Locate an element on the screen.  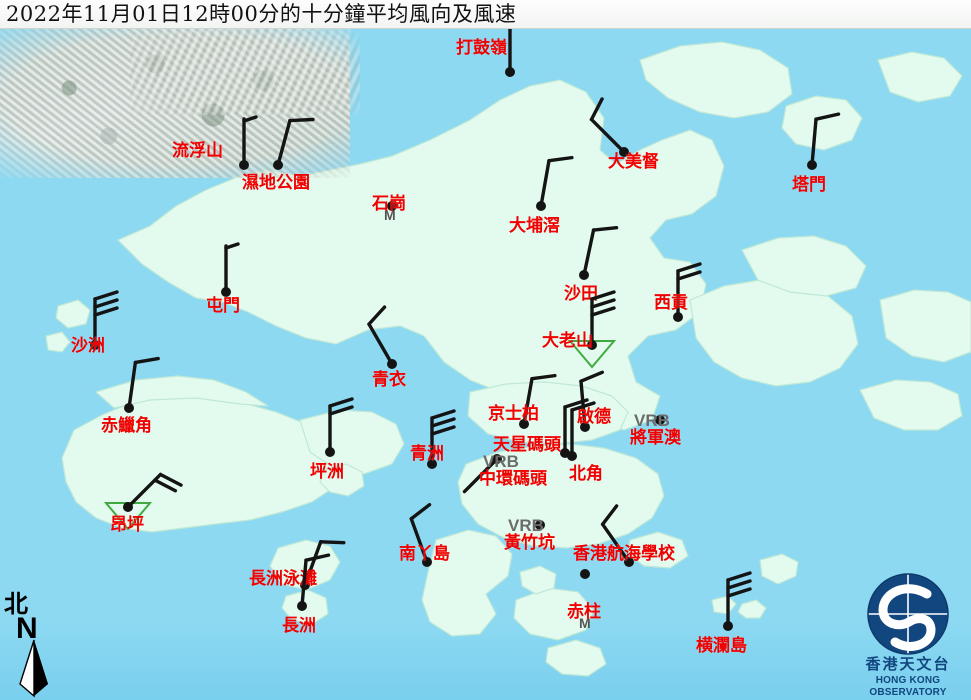
sea-deep-band is located at coordinates (485, 660).